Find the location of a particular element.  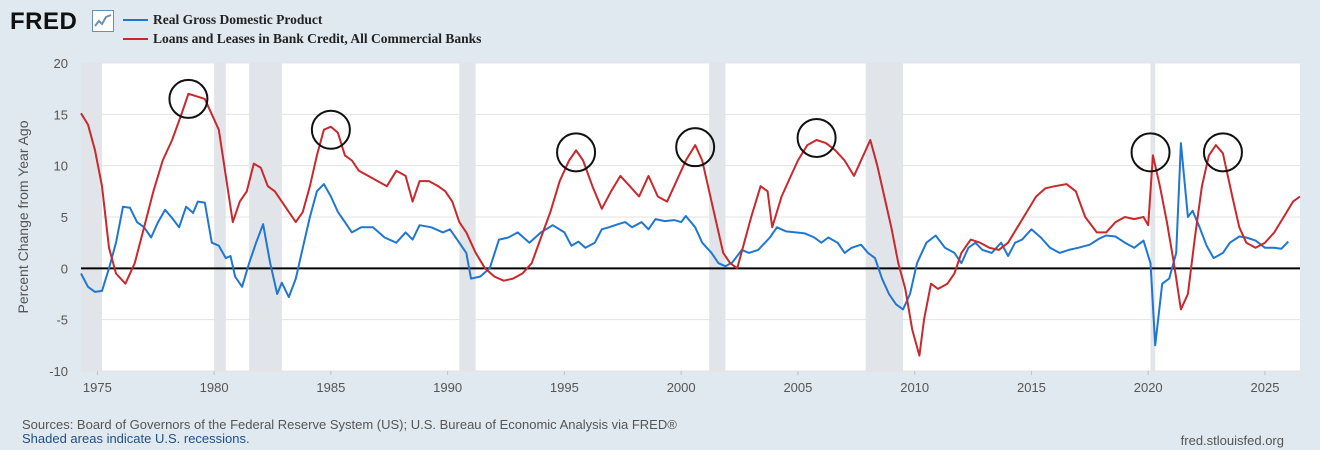

legend-label-gdp: Real Gross Domestic Product is located at coordinates (238, 19).